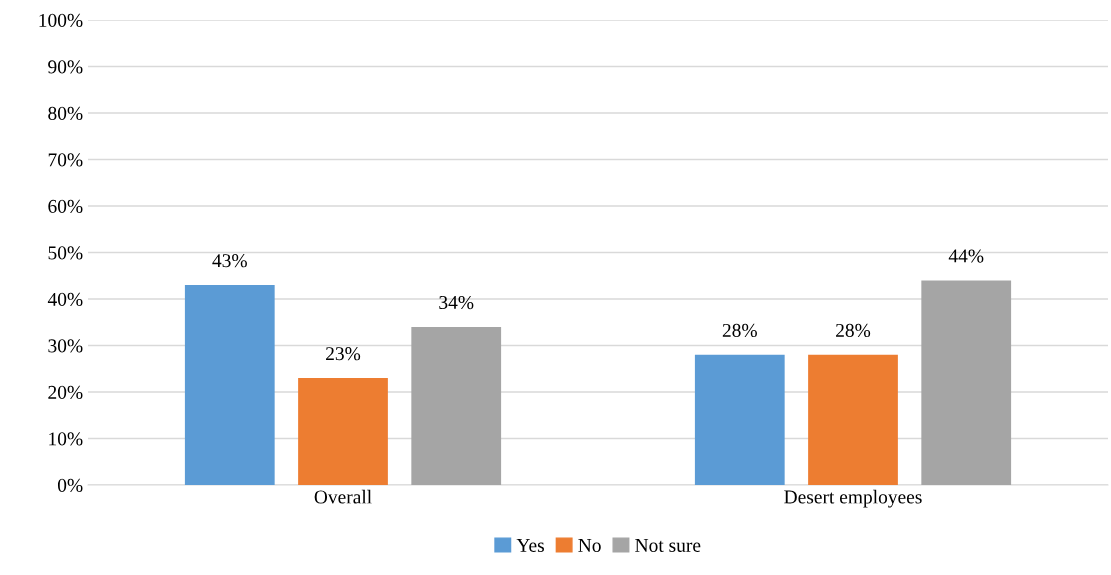  What do you see at coordinates (966, 256) in the screenshot?
I see `text: 44%` at bounding box center [966, 256].